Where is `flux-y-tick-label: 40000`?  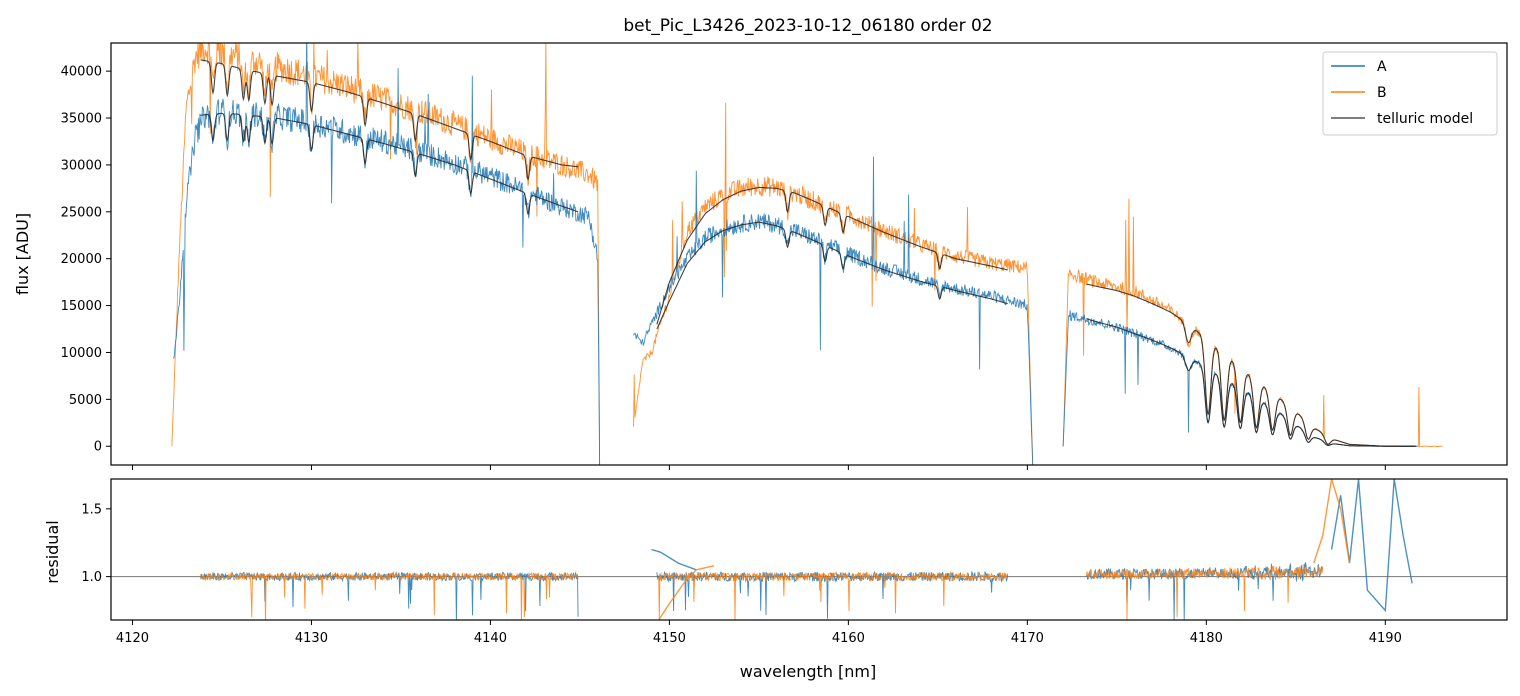
flux-y-tick-label: 40000 is located at coordinates (81, 72).